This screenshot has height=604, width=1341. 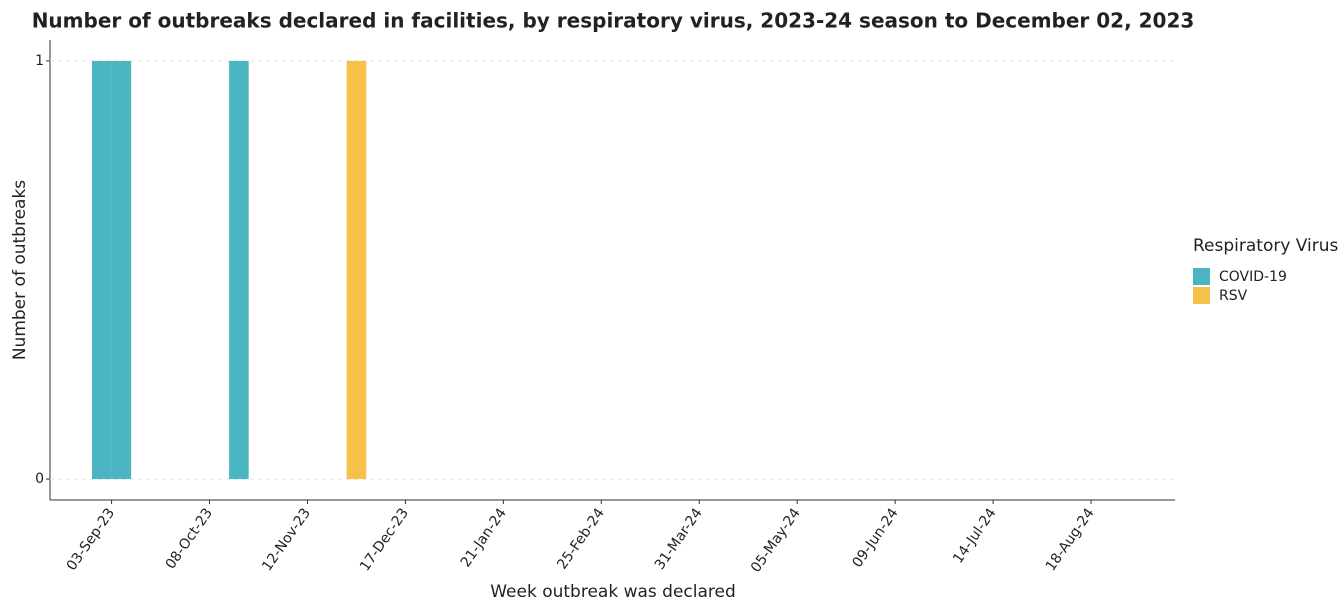 I want to click on y-axis-label: Number of outbreaks, so click(x=20, y=270).